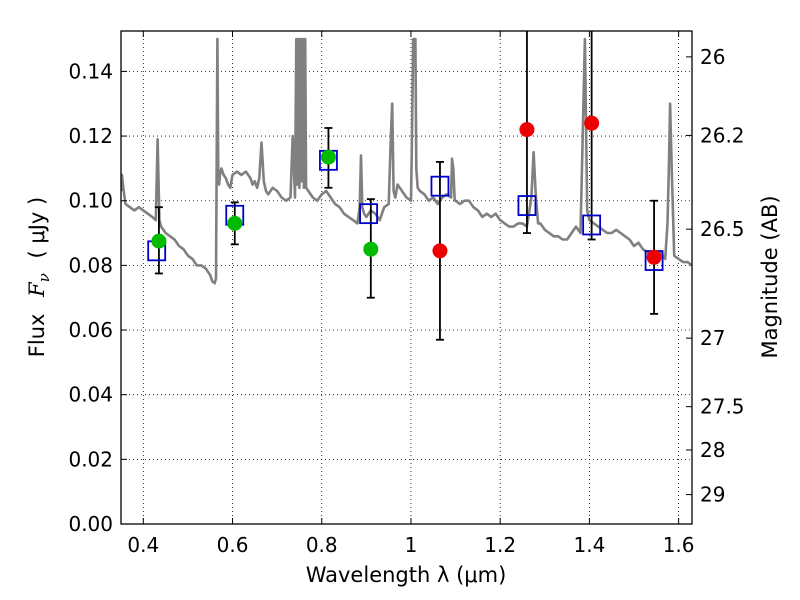  What do you see at coordinates (37, 228) in the screenshot?
I see `y-axis-label-post: ( μJy )` at bounding box center [37, 228].